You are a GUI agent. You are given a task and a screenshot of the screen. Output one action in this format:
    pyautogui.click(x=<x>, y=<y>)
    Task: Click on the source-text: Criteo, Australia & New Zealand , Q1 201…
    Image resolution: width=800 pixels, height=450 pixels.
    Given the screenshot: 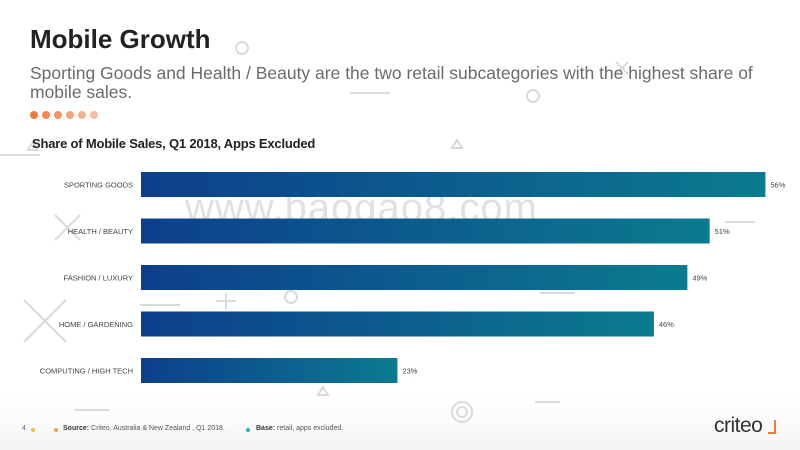 What is the action you would take?
    pyautogui.click(x=158, y=428)
    